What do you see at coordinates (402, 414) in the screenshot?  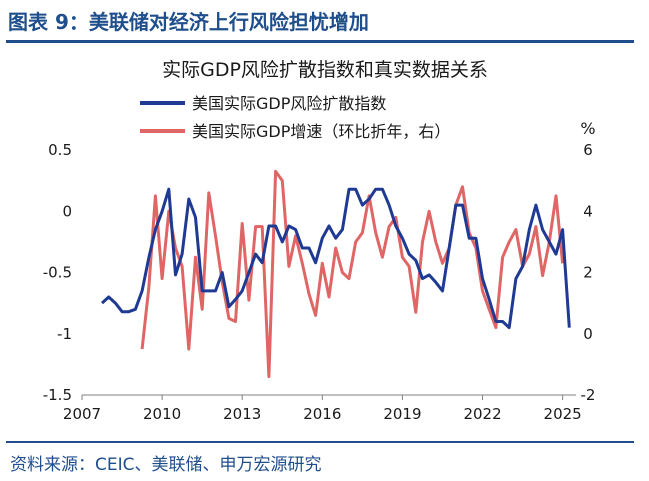 I see `x-tick-label: 2019` at bounding box center [402, 414].